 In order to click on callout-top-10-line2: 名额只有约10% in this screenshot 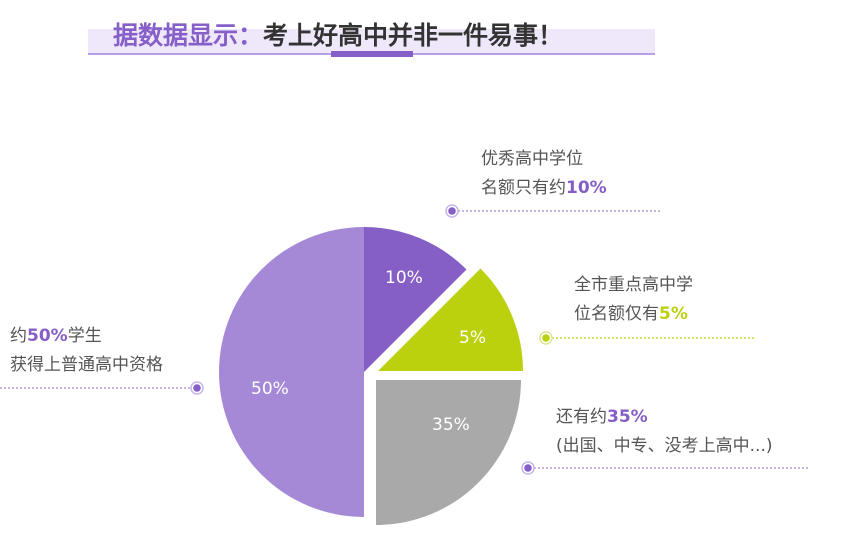, I will do `click(544, 188)`.